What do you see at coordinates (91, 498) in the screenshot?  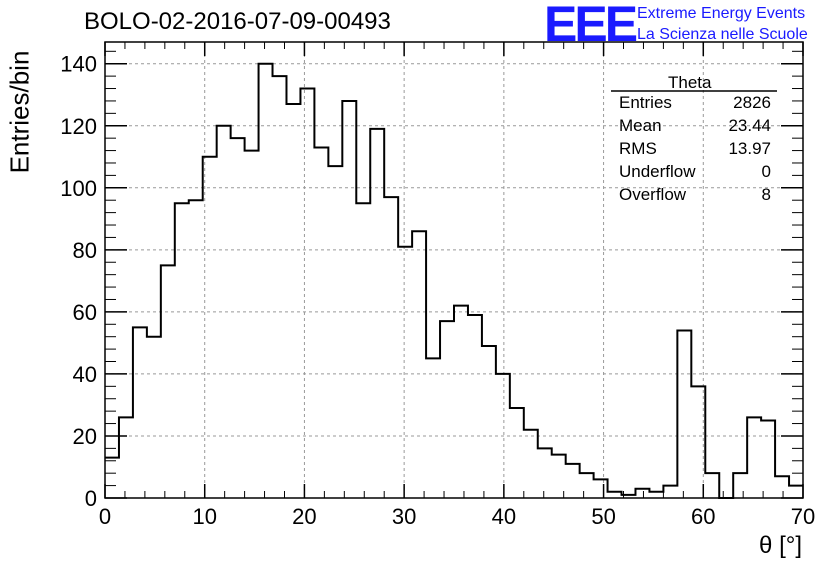 I see `y-tick-label: 0` at bounding box center [91, 498].